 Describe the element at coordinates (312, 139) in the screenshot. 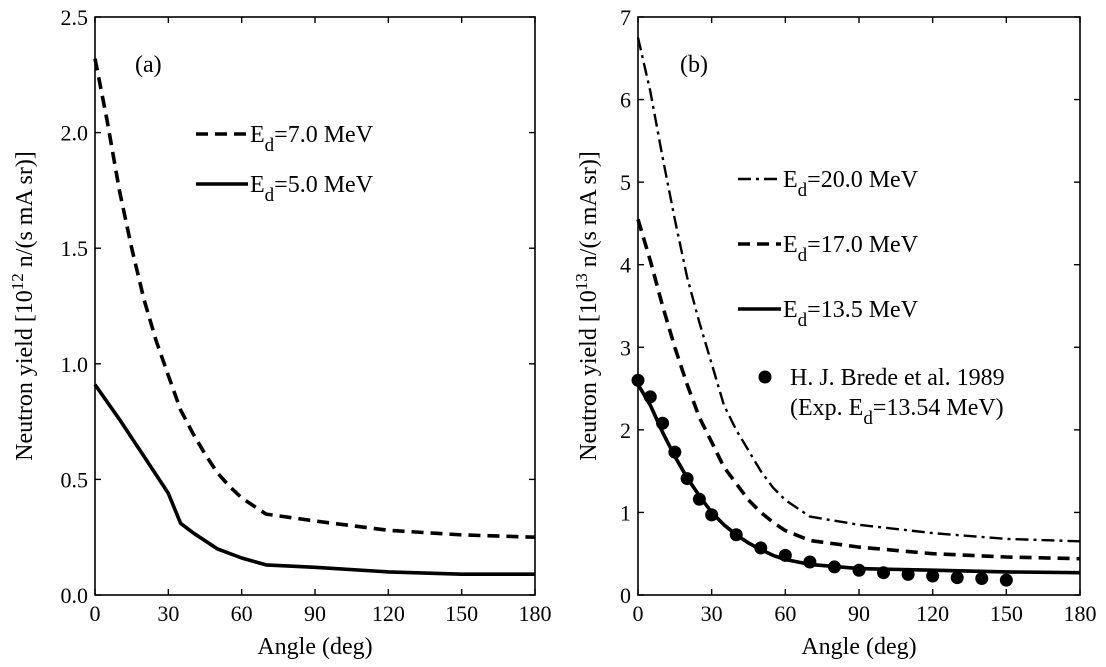

I see `legend-label: Ed=7.0 MeV` at that location.